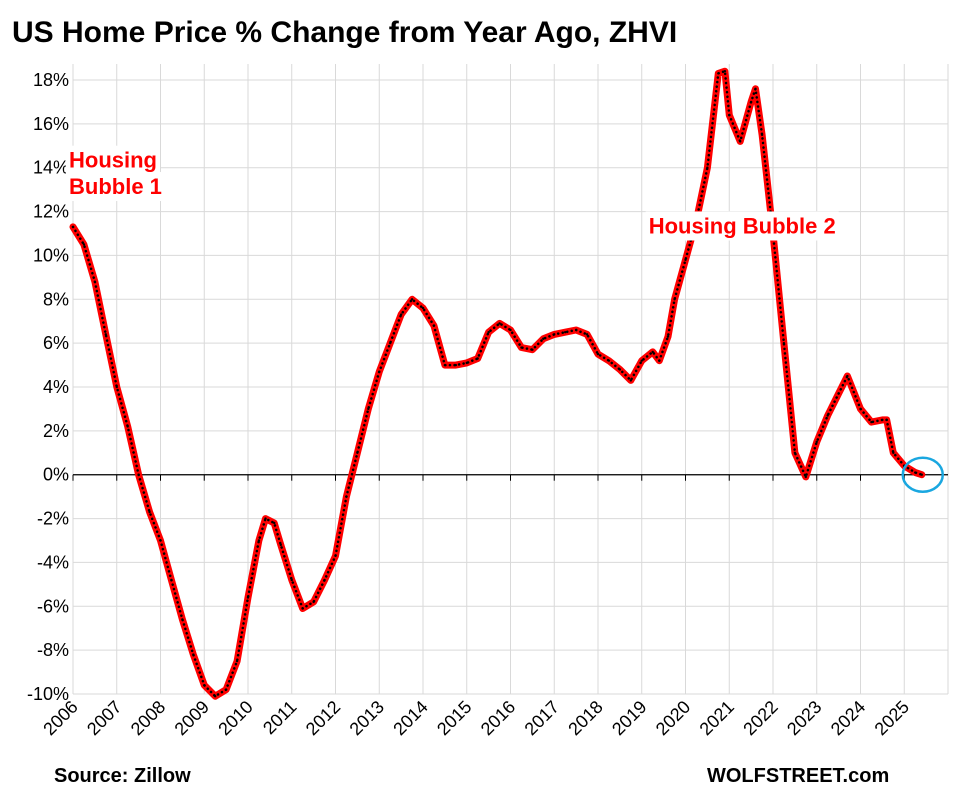 The width and height of the screenshot is (964, 797). I want to click on y-tick-label: 12%, so click(51, 212).